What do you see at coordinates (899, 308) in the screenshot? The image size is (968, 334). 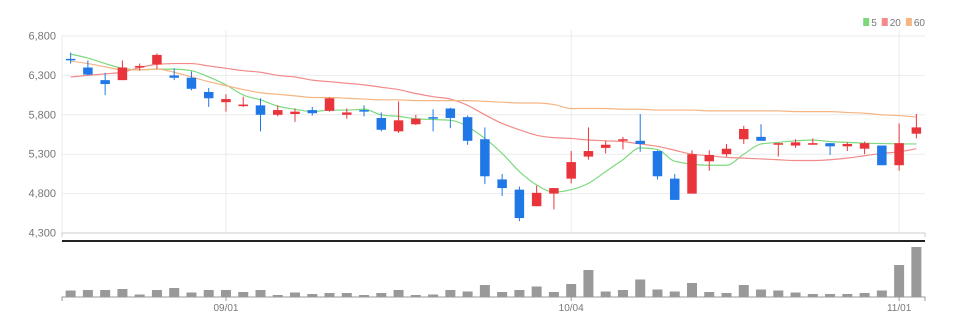 I see `x-tick-label: 11/01` at bounding box center [899, 308].